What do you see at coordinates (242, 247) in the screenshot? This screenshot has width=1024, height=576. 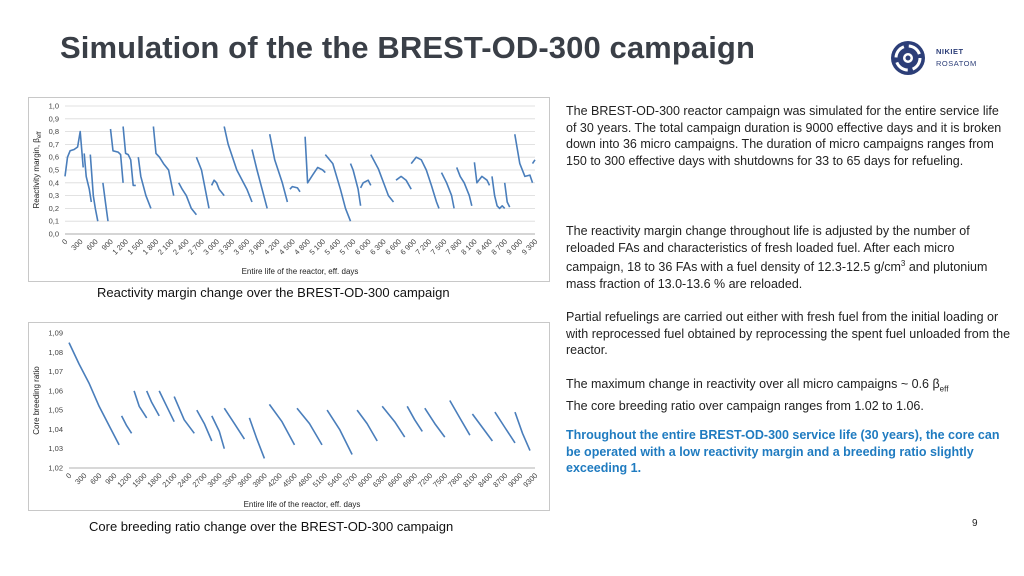 I see `x-tick-label: 3 600` at bounding box center [242, 247].